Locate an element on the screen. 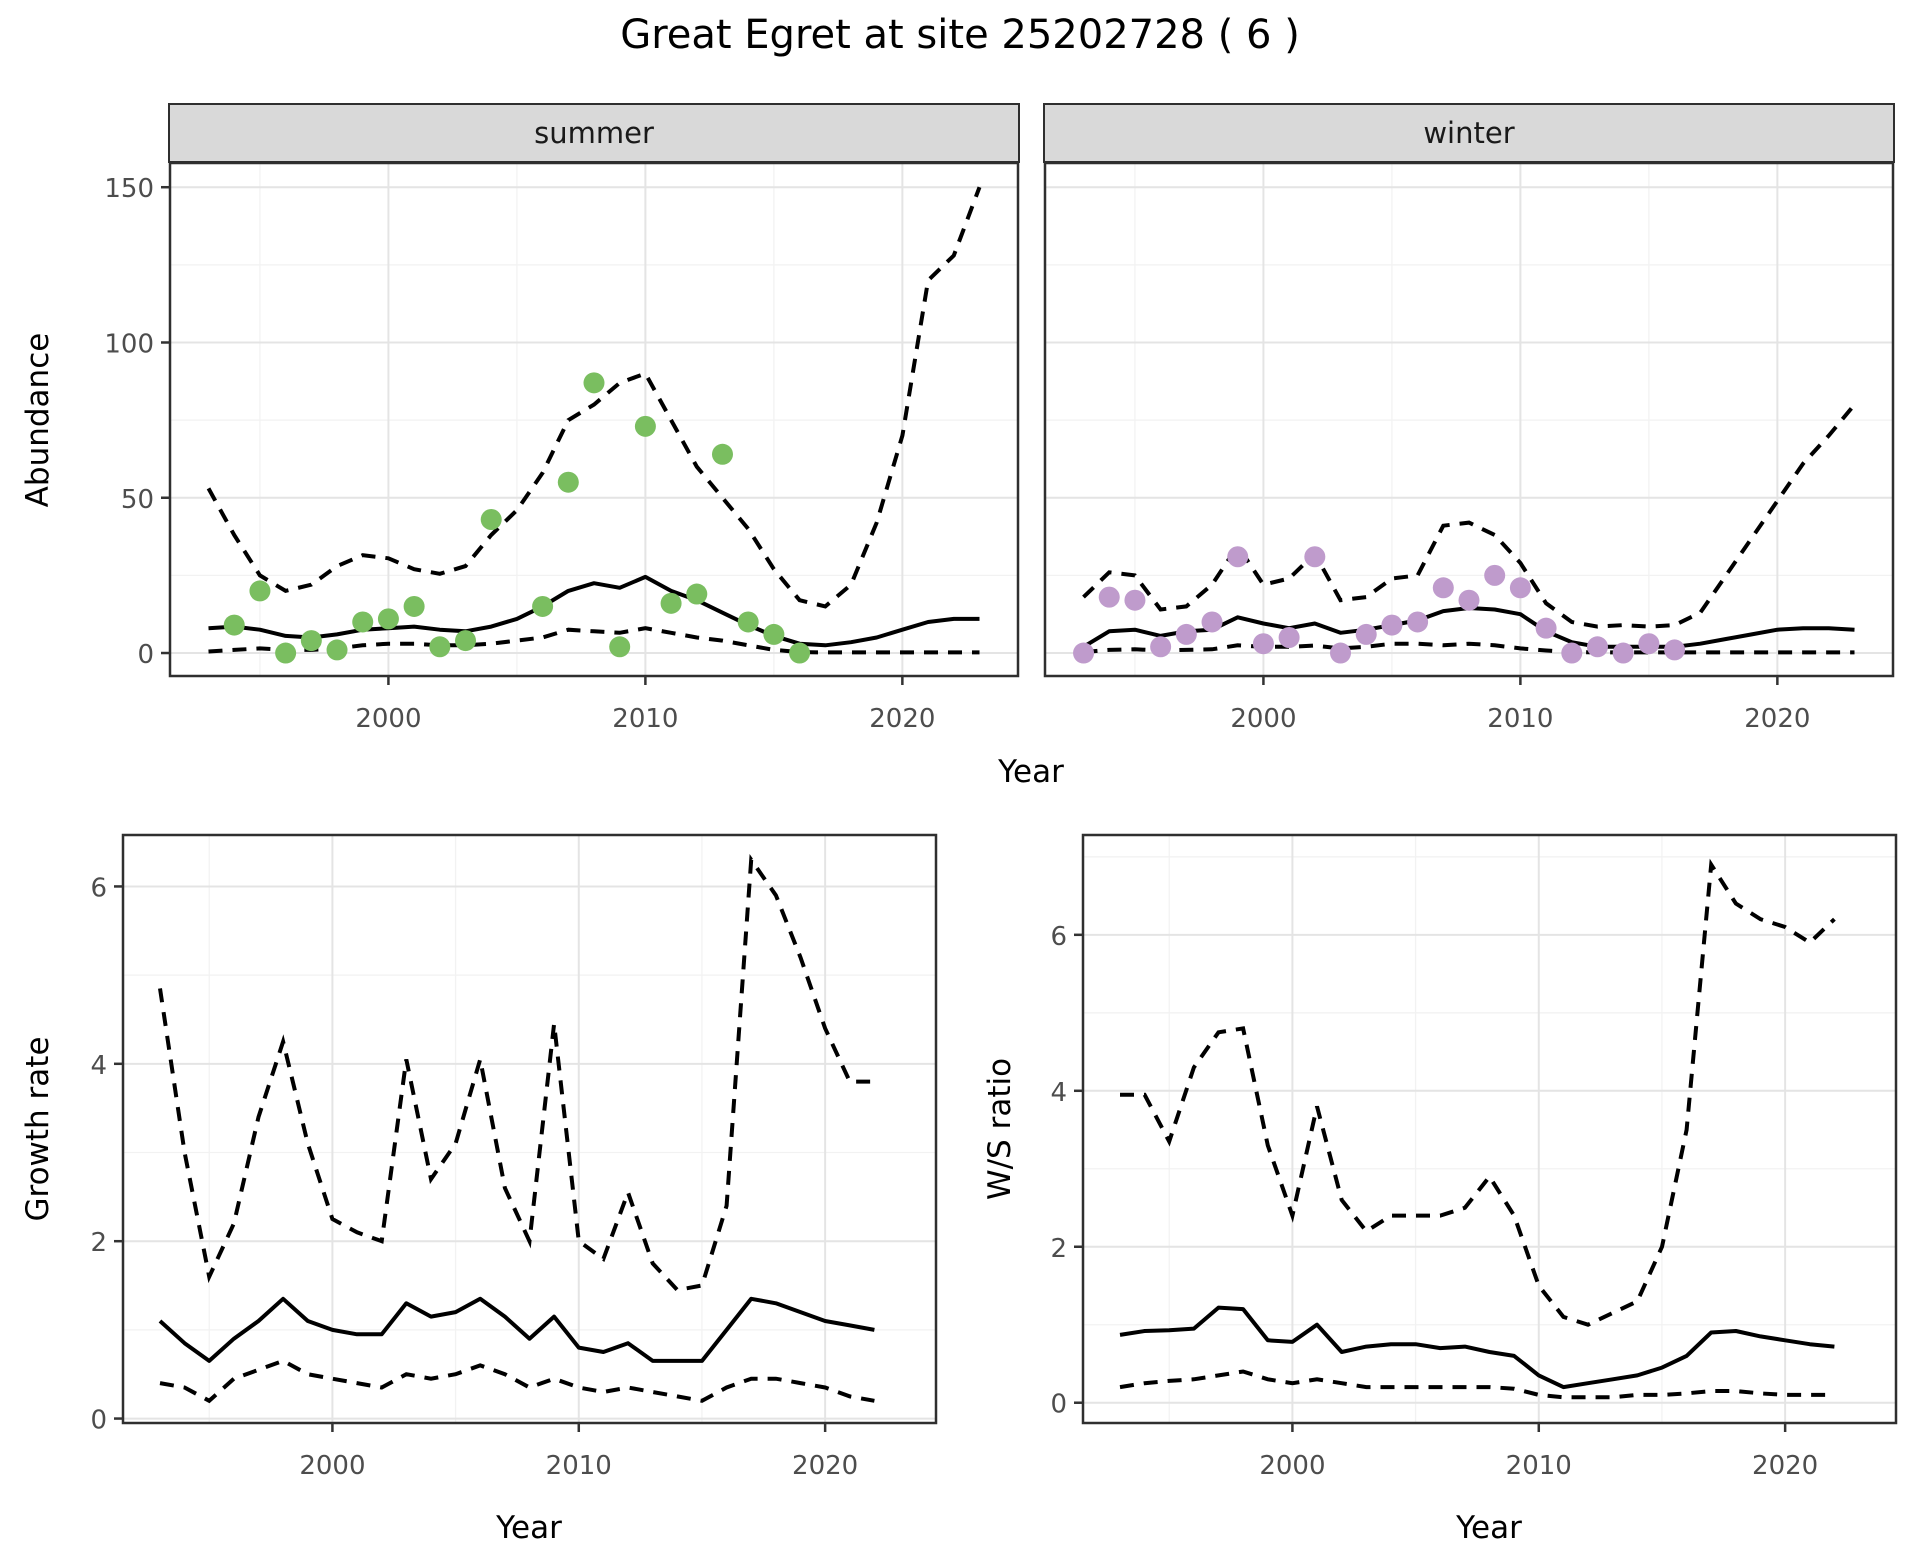  mean-line-growth-rate is located at coordinates (516, 1329).